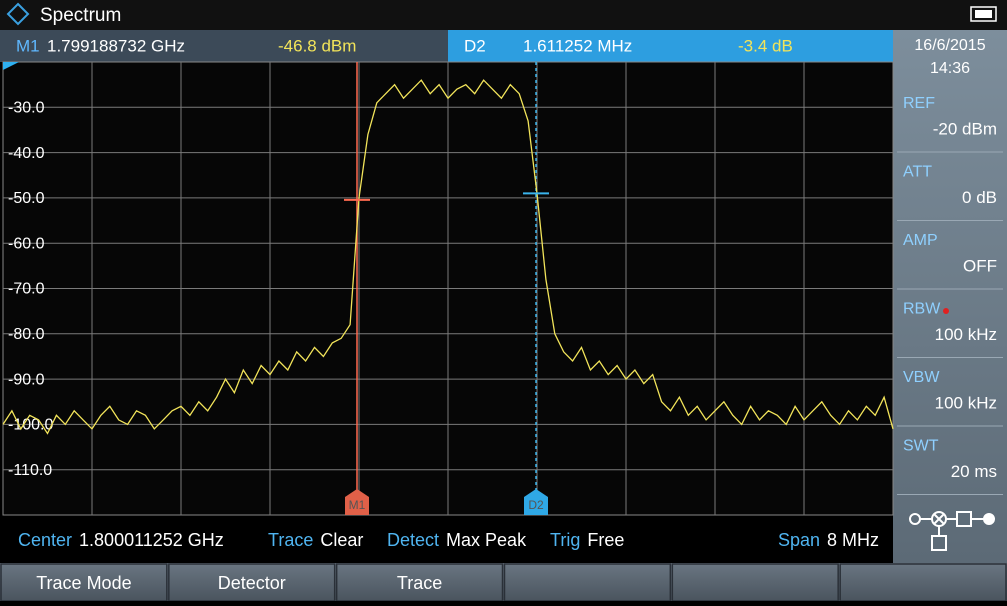 This screenshot has height=606, width=1007. Describe the element at coordinates (670, 46) in the screenshot. I see `marker-d2-bar` at that location.